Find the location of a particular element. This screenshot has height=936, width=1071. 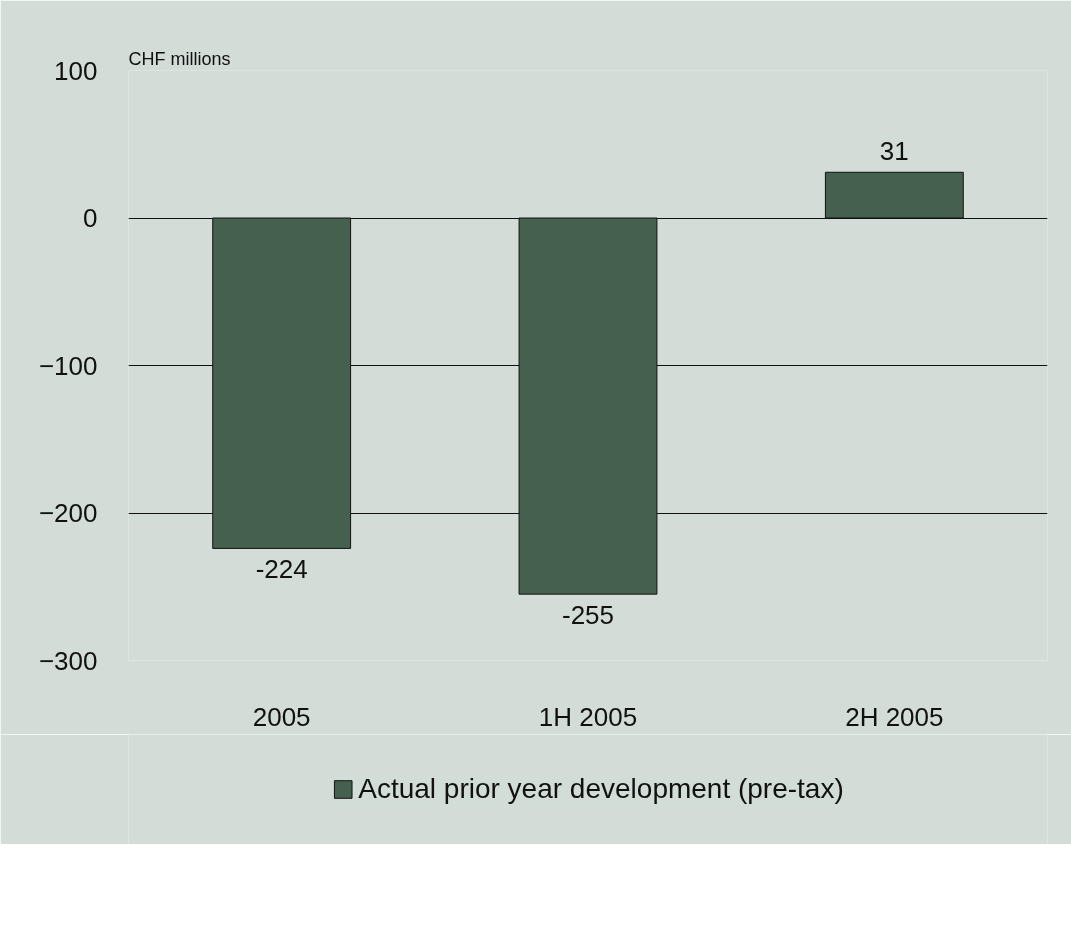

x-tick-label: 1H 2005 is located at coordinates (588, 716).